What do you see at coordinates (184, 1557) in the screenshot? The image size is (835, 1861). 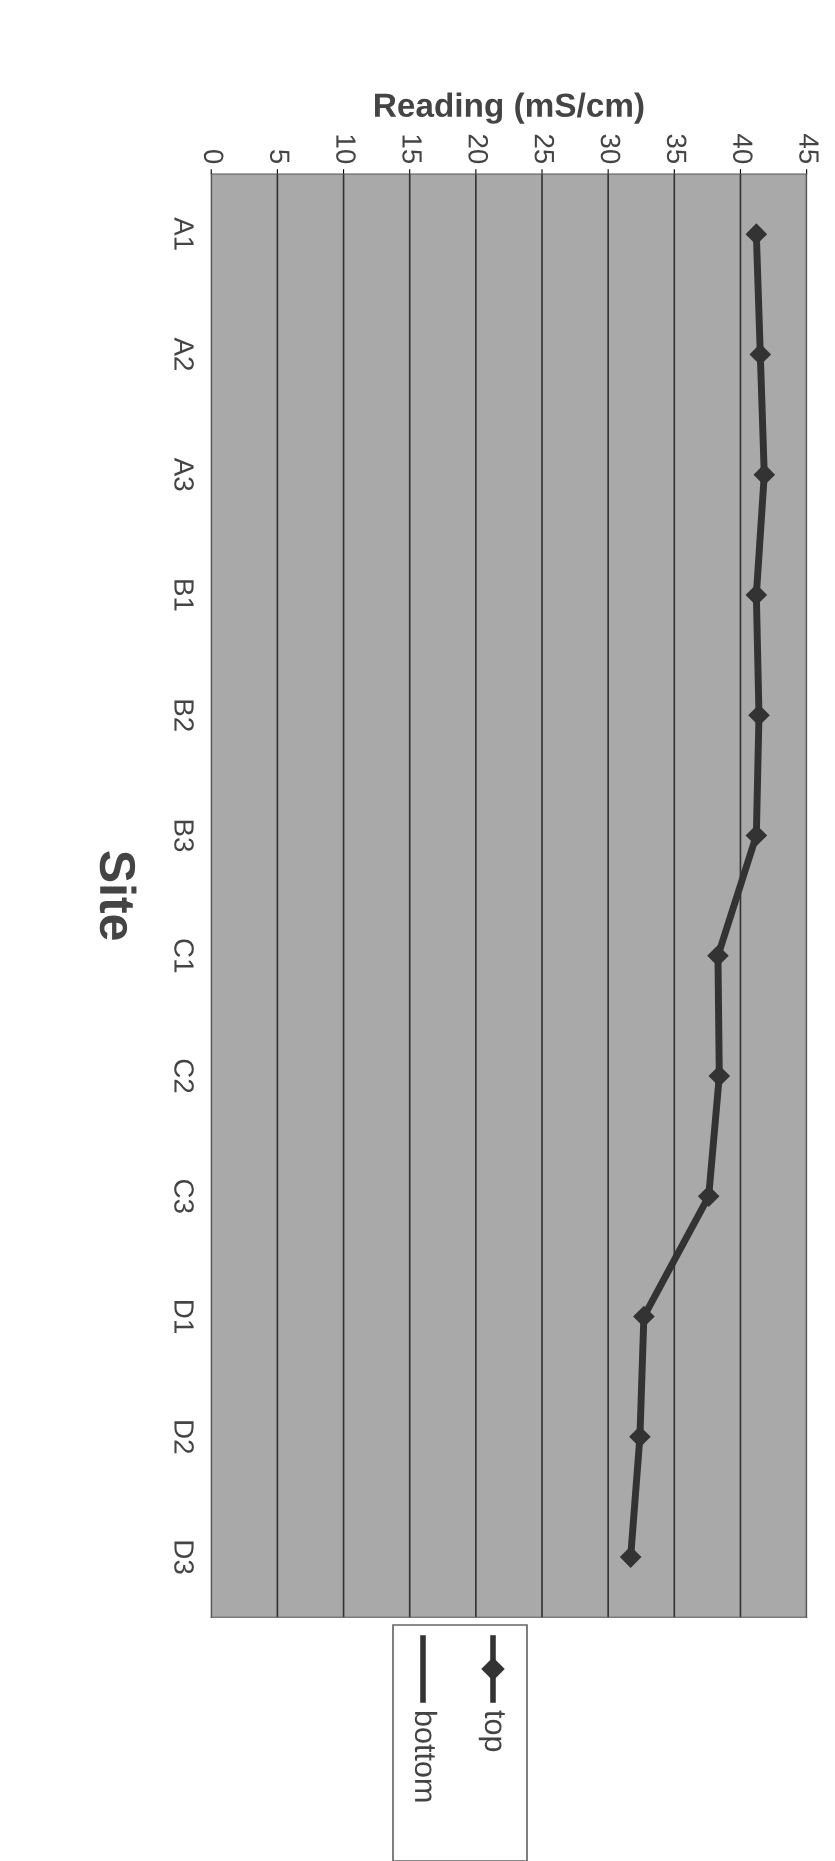 I see `y-tick-label: D3` at bounding box center [184, 1557].